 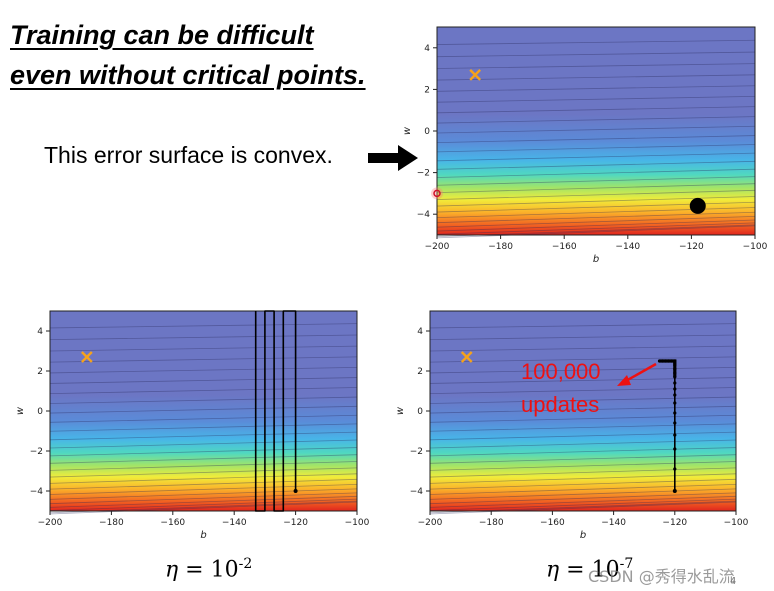 What do you see at coordinates (589, 569) in the screenshot?
I see `learning-rate-right: η = 10-7` at bounding box center [589, 569].